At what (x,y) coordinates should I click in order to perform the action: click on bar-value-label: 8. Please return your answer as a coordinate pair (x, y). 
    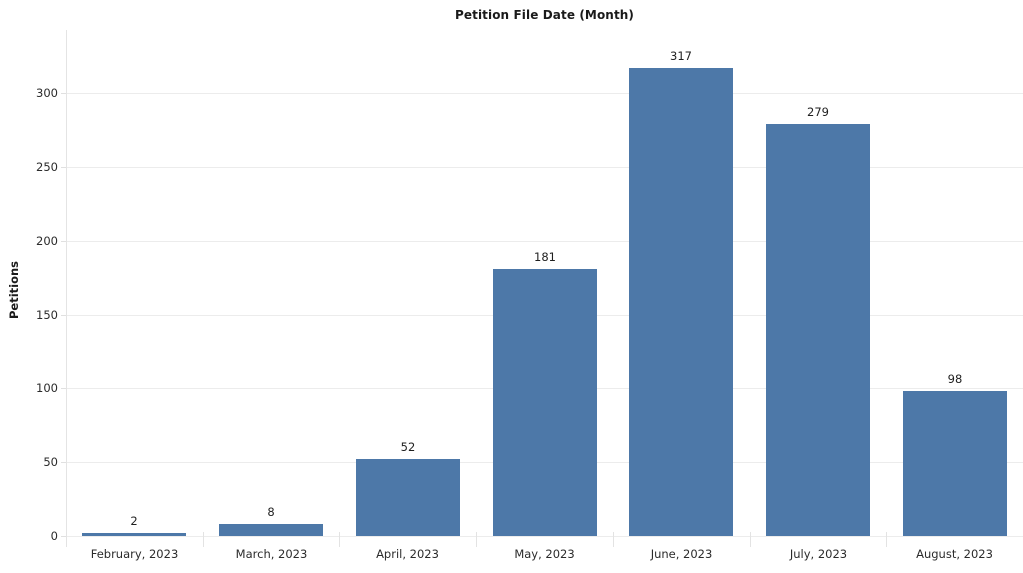
    Looking at the image, I should click on (271, 512).